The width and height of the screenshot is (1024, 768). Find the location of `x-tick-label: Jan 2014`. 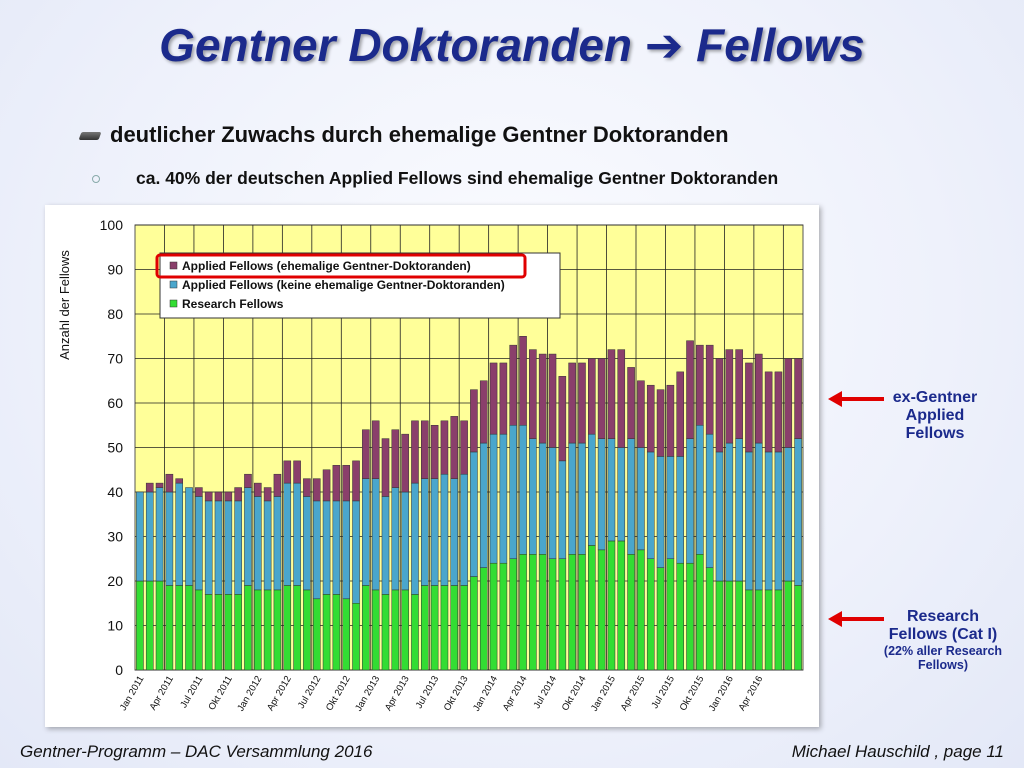

x-tick-label: Jan 2014 is located at coordinates (485, 693).